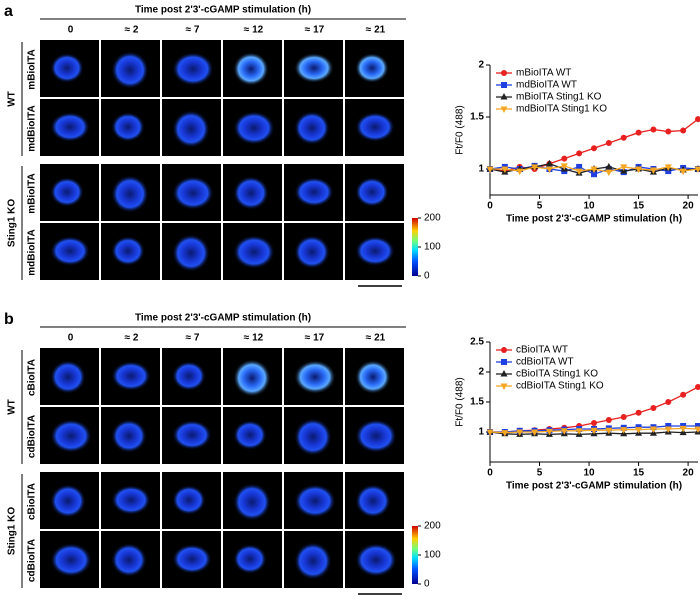  What do you see at coordinates (546, 85) in the screenshot?
I see `legend-label: mdBioITA WT` at bounding box center [546, 85].